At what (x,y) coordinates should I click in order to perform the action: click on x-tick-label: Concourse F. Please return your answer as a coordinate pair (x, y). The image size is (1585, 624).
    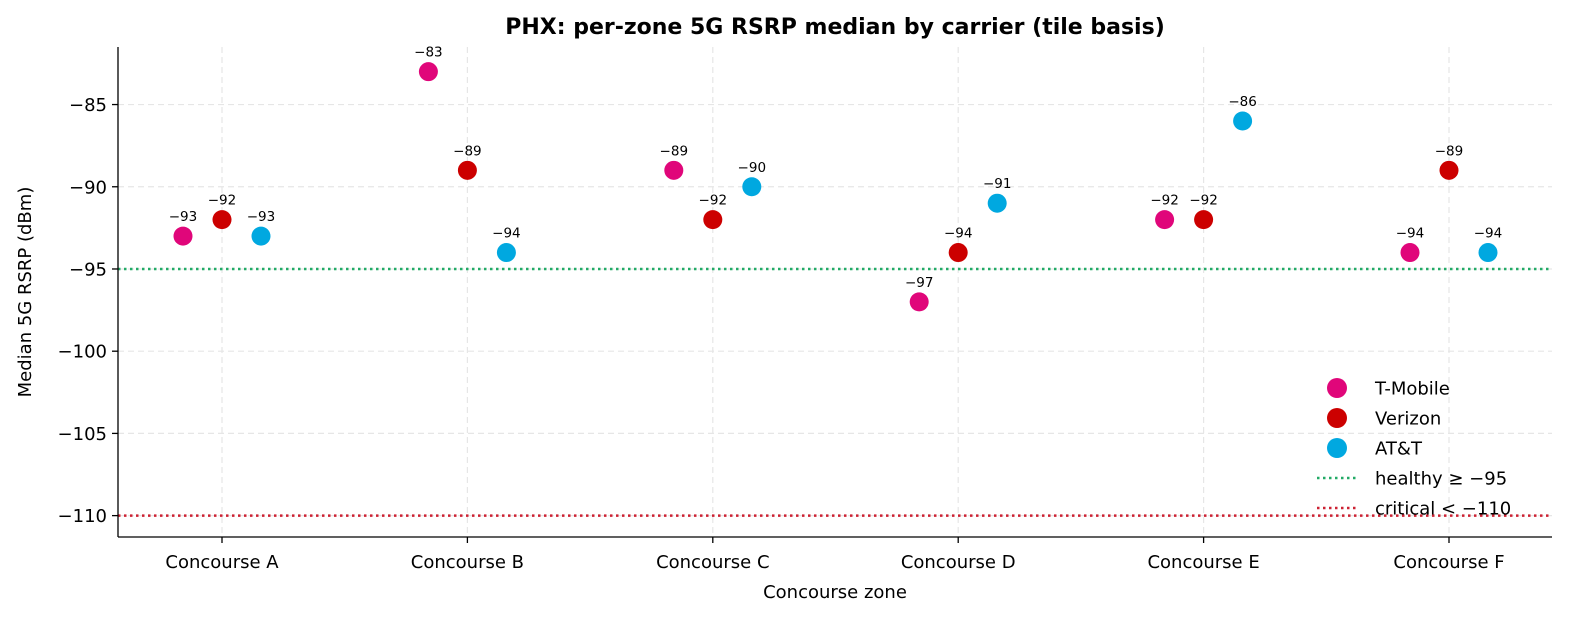
    Looking at the image, I should click on (1448, 562).